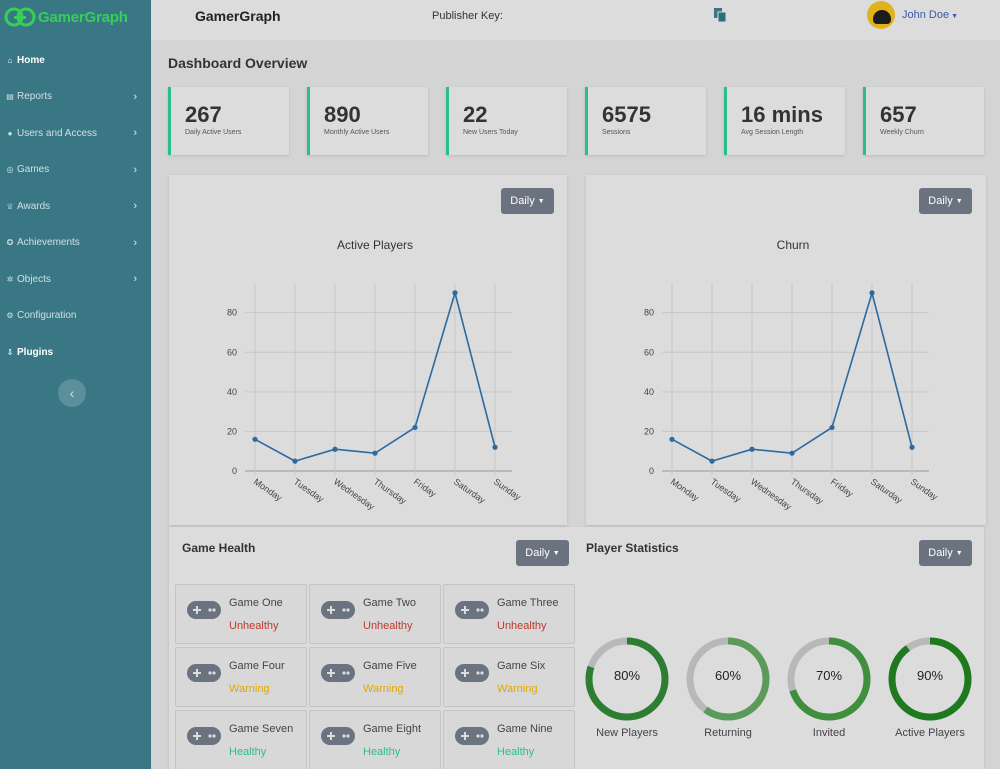  Describe the element at coordinates (75, 316) in the screenshot. I see `sidebar-item-configuration: ⚙ Configuration` at that location.